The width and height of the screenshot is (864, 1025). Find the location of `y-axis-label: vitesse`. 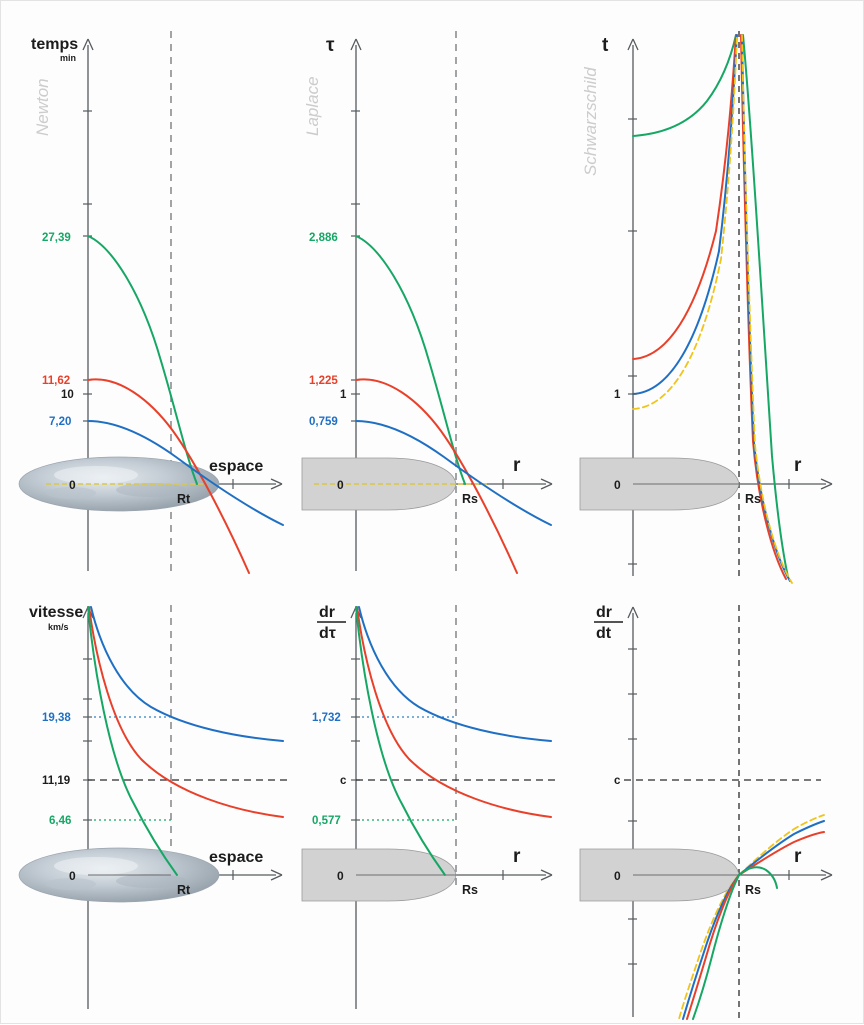

y-axis-label: vitesse is located at coordinates (56, 612).